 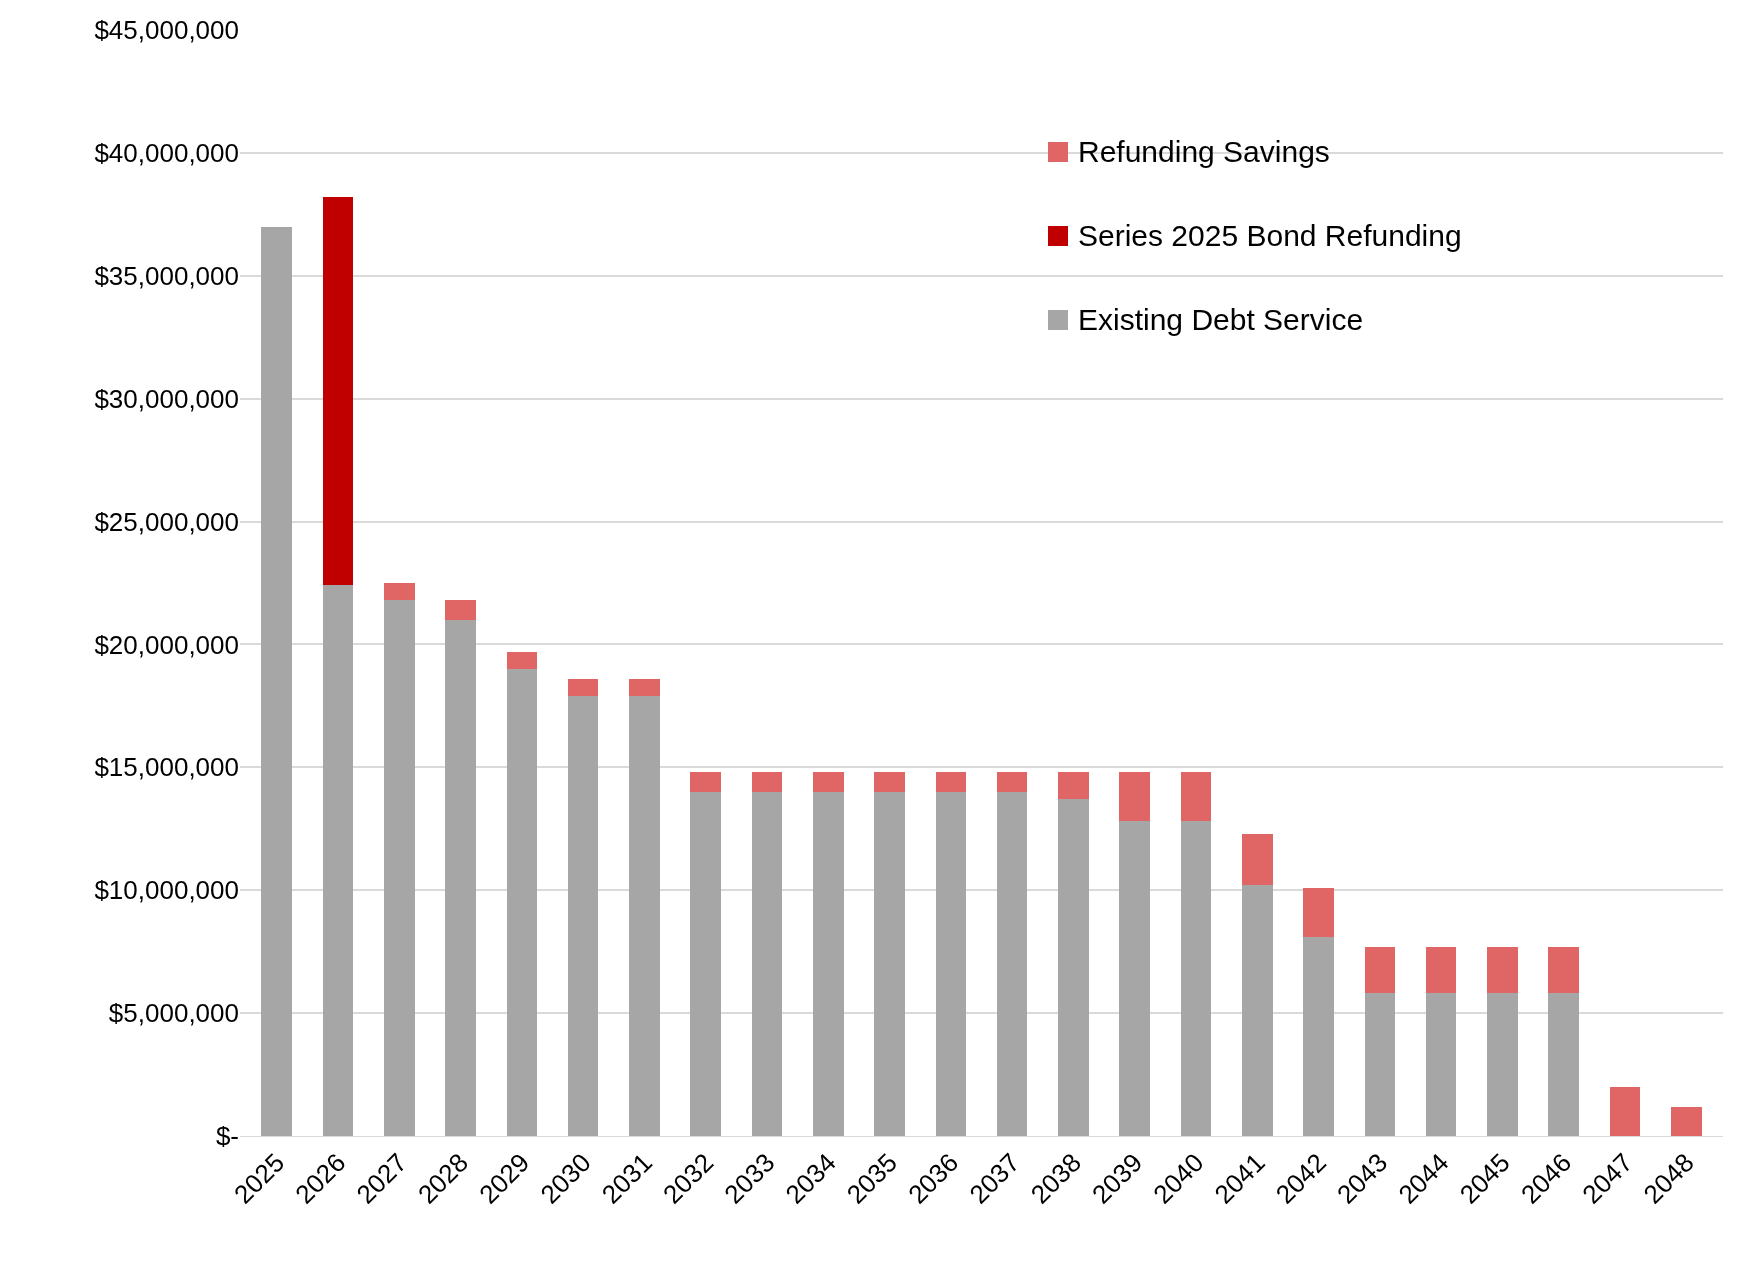 I want to click on y-tick-label: $30,000,000, so click(x=166, y=398).